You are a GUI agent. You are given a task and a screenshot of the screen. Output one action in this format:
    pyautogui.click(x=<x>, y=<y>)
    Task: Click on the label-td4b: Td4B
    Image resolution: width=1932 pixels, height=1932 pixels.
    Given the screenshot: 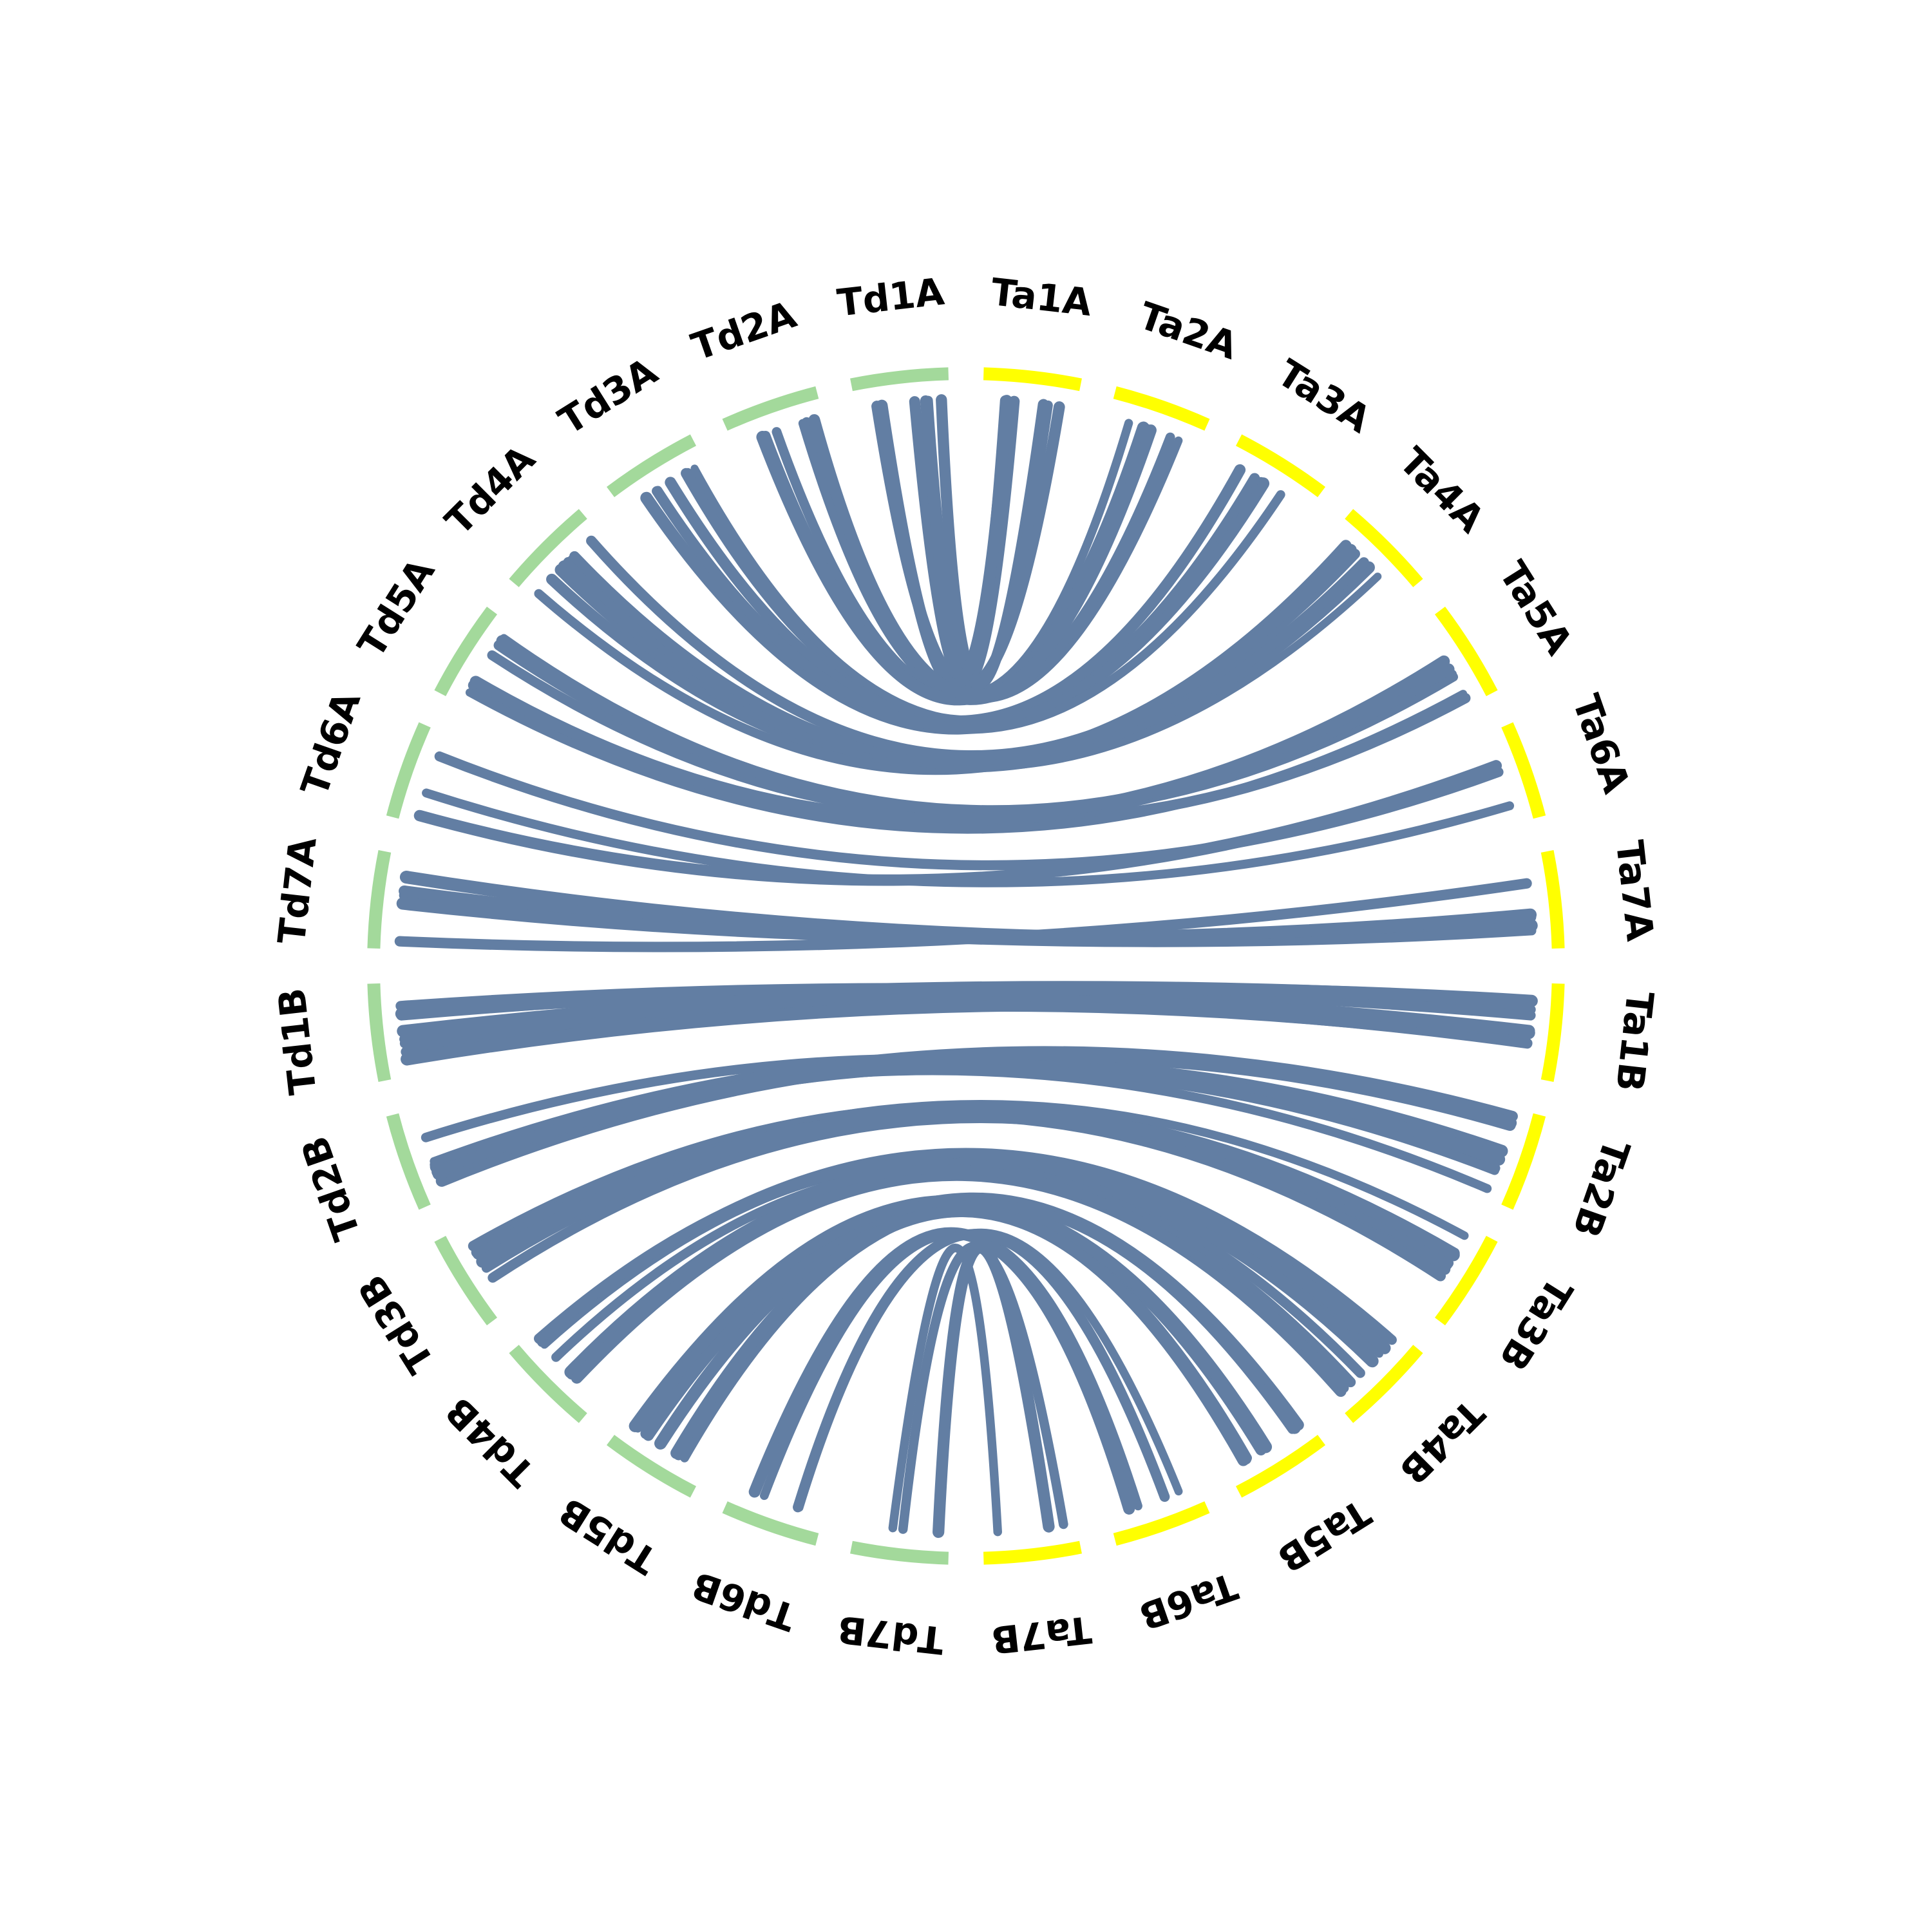 What is the action you would take?
    pyautogui.click(x=490, y=1442)
    